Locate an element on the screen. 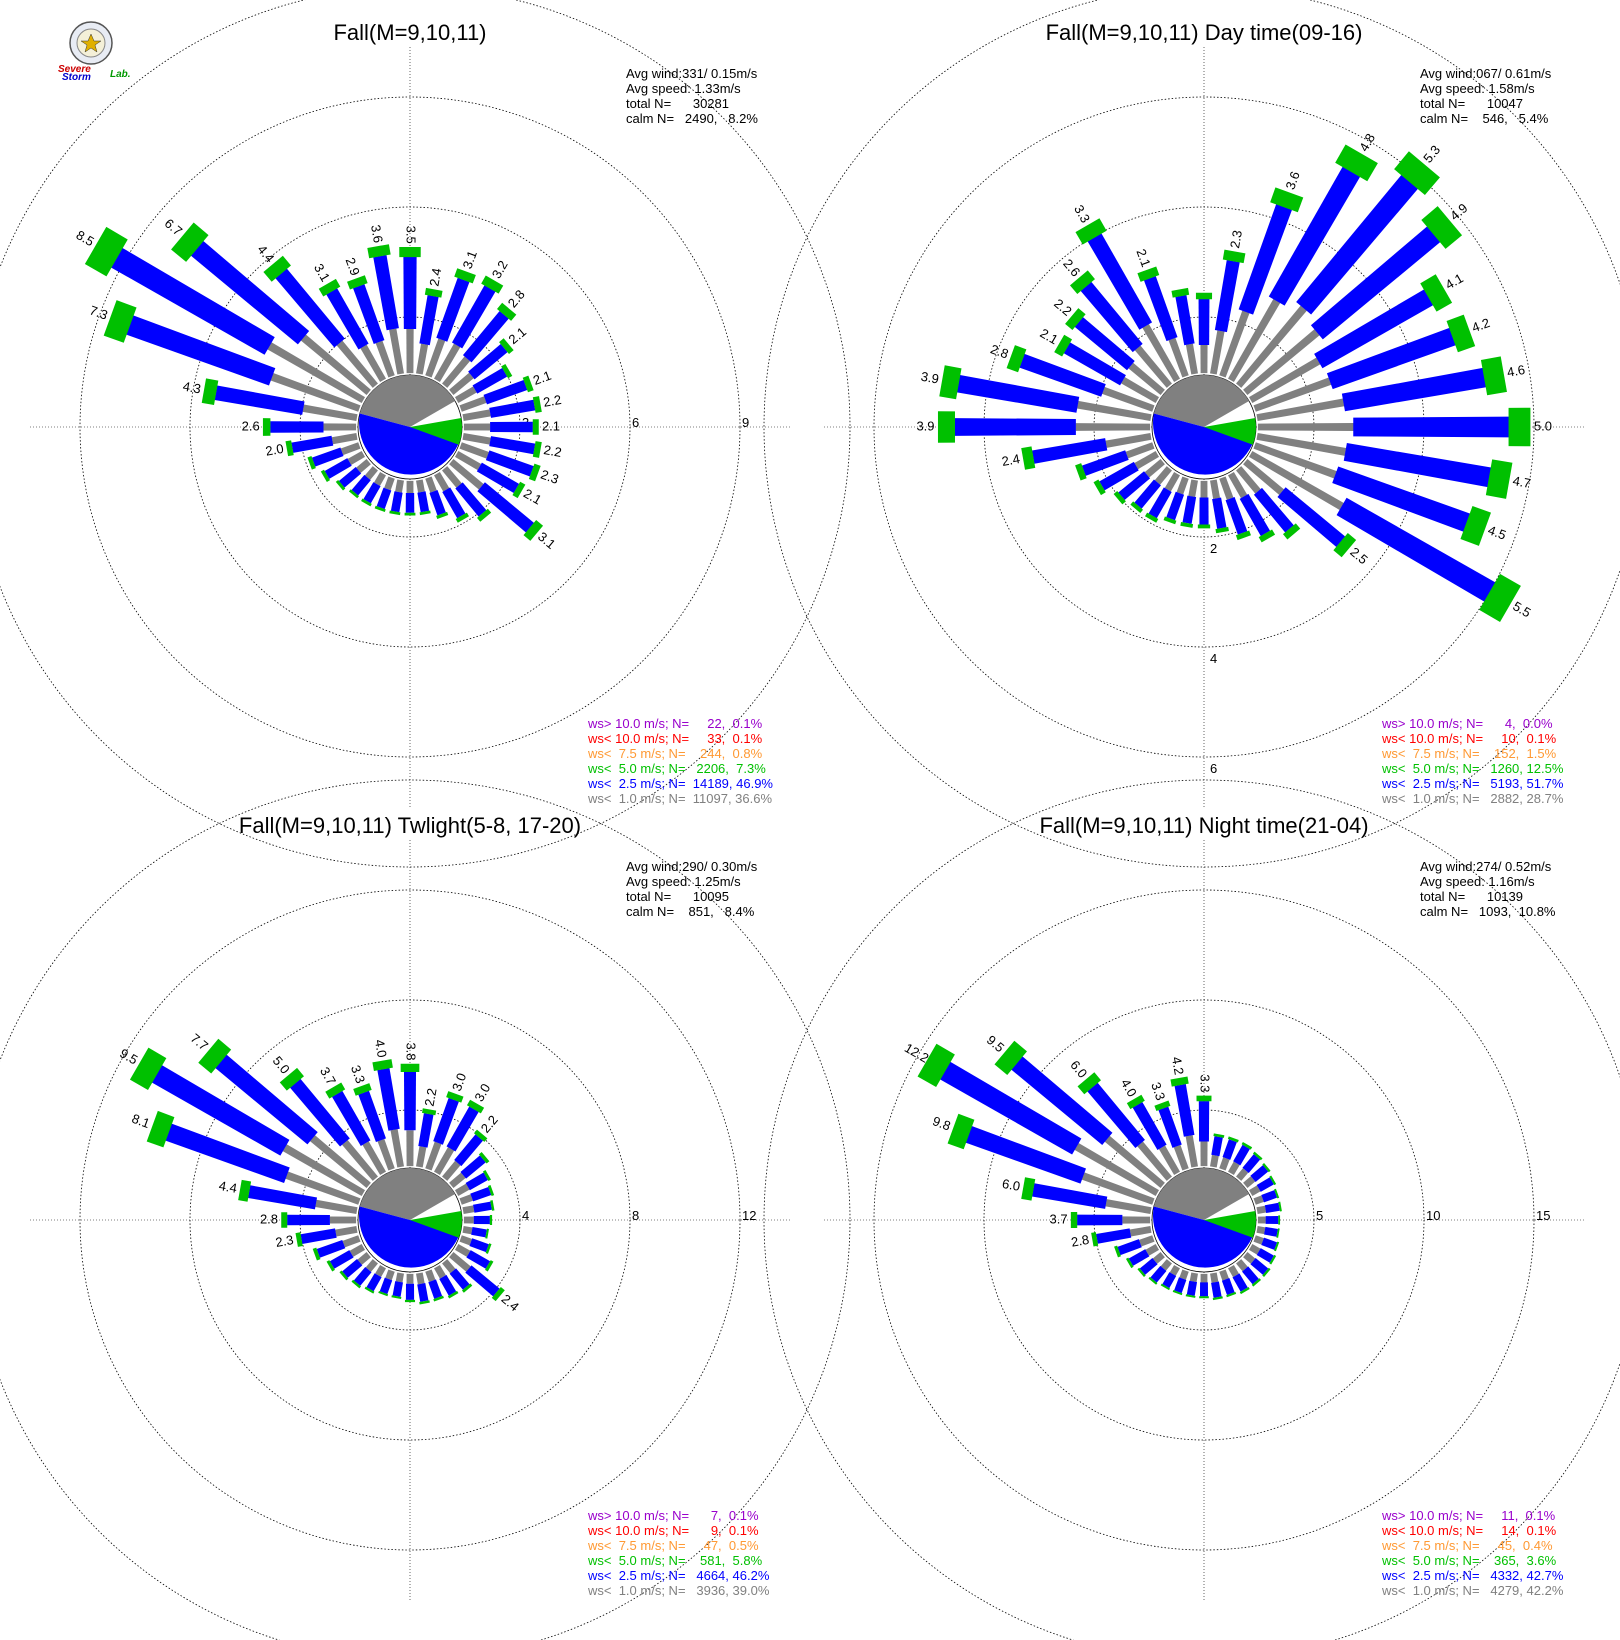 This screenshot has height=1640, width=1620. bar-value-label: 3.7 is located at coordinates (1059, 1218).